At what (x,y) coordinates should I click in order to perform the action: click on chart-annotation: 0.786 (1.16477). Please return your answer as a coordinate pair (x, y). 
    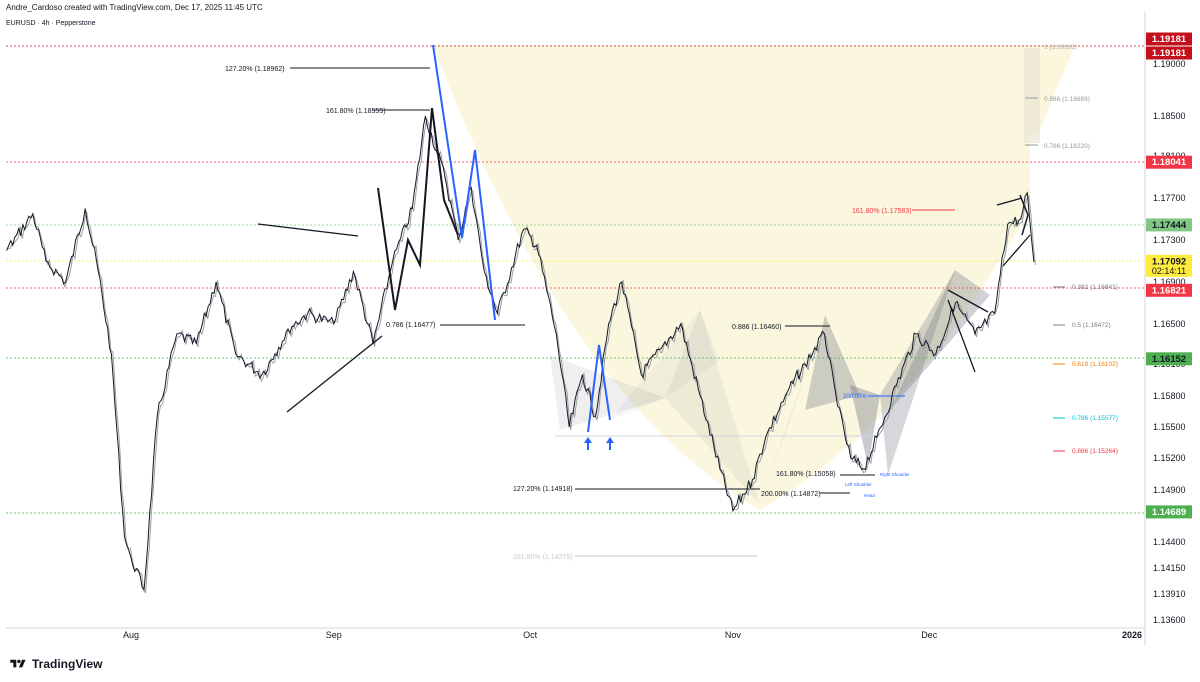
    Looking at the image, I should click on (410, 325).